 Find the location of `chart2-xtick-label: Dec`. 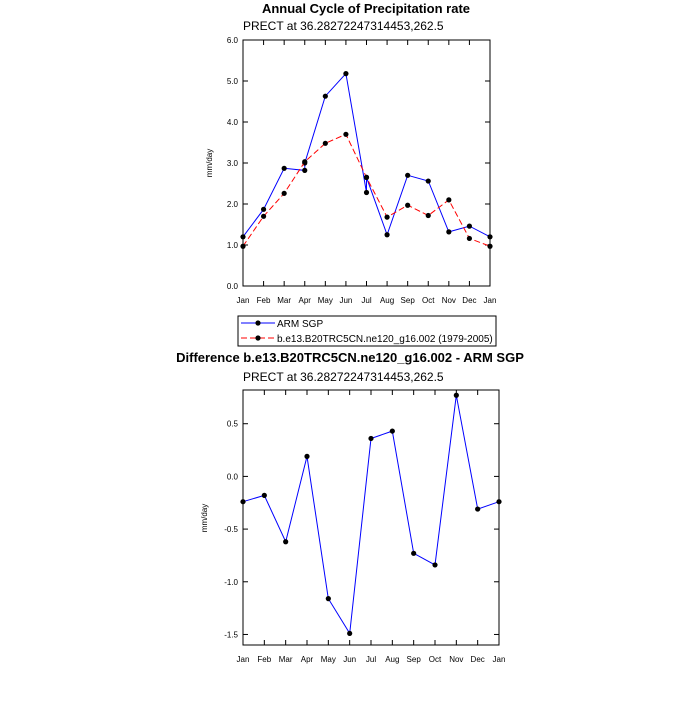

chart2-xtick-label: Dec is located at coordinates (478, 659).